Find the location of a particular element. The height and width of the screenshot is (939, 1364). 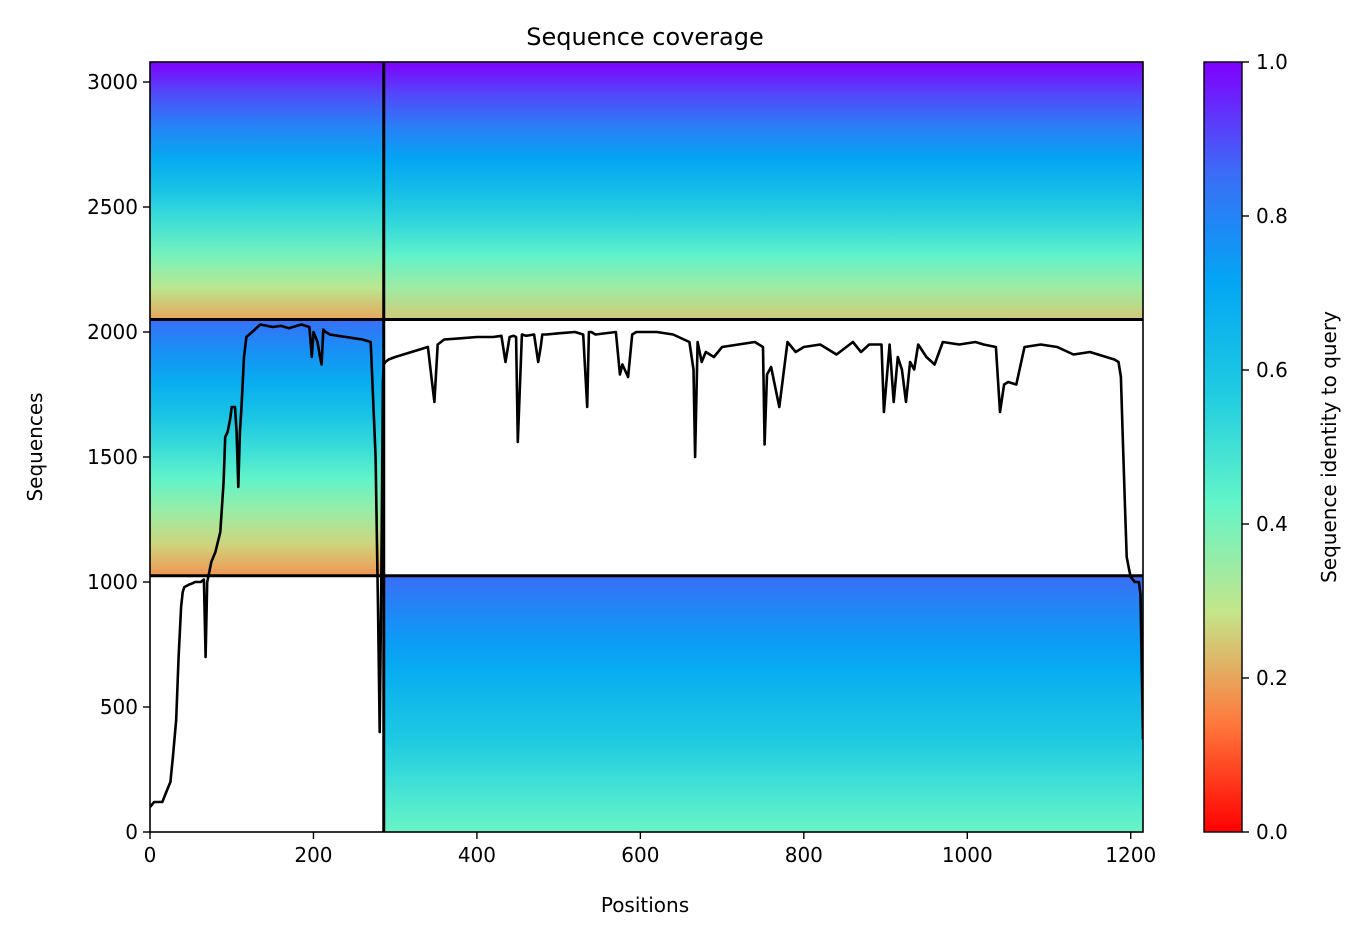

y-tick-label: 0 is located at coordinates (131, 832).